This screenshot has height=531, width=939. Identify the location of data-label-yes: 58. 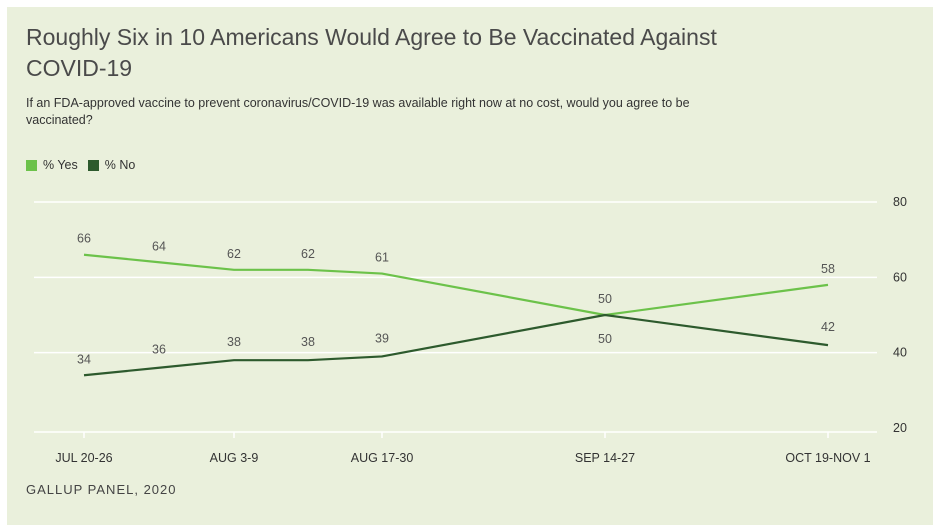
(828, 269).